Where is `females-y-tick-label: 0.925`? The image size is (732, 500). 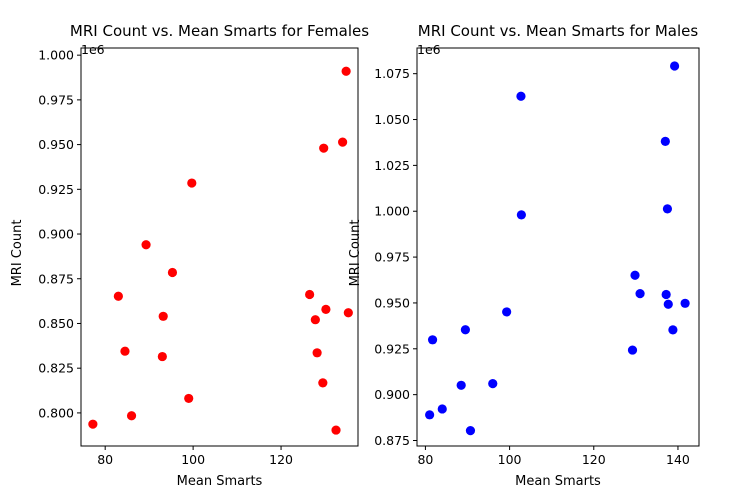
females-y-tick-label: 0.925 is located at coordinates (56, 189).